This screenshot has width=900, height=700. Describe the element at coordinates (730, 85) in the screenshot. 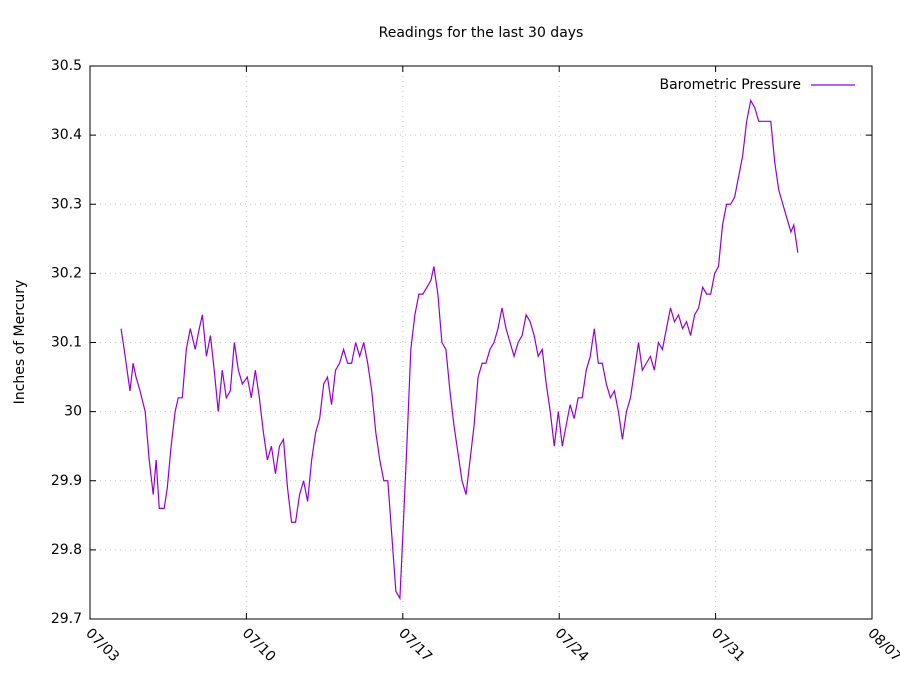

I see `legend-label: Barometric Pressure` at that location.